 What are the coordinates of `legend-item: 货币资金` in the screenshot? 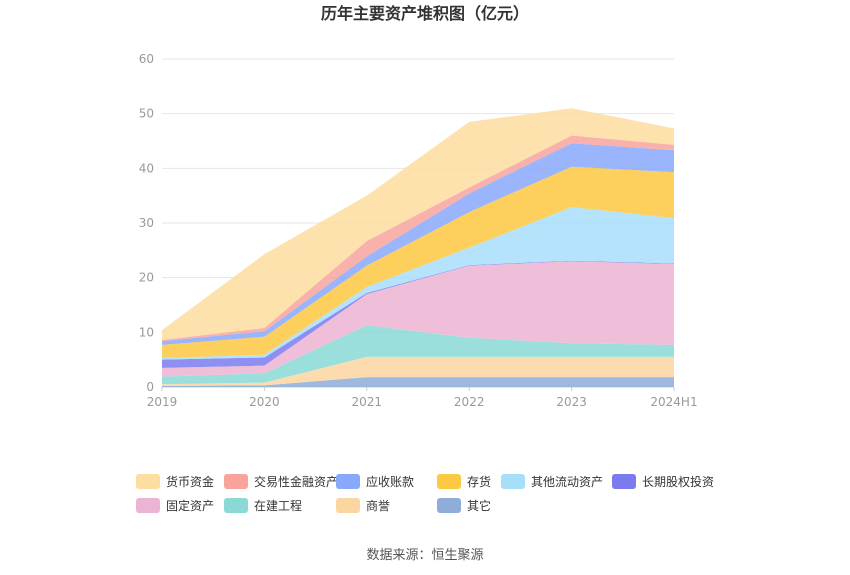 It's located at (175, 481).